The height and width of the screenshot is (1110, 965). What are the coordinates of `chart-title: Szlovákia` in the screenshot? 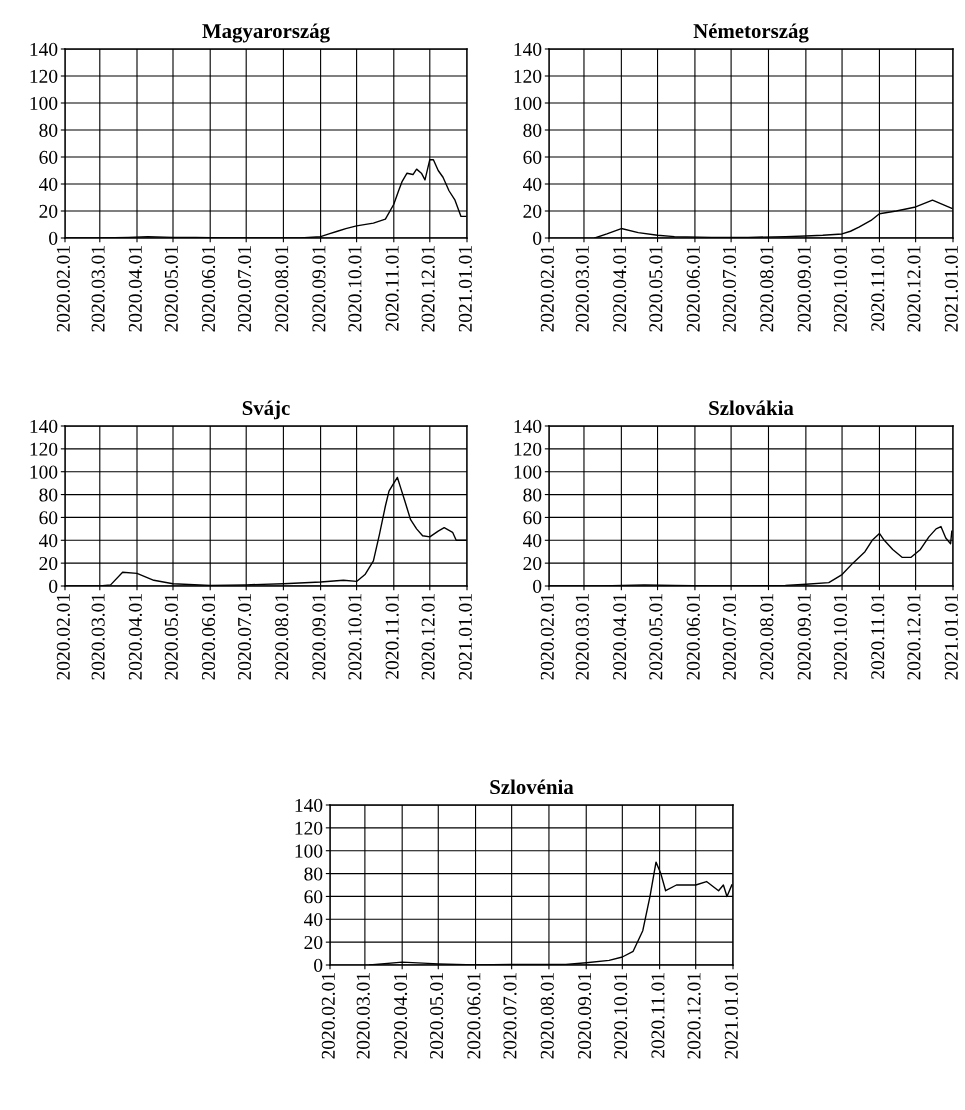 It's located at (751, 408).